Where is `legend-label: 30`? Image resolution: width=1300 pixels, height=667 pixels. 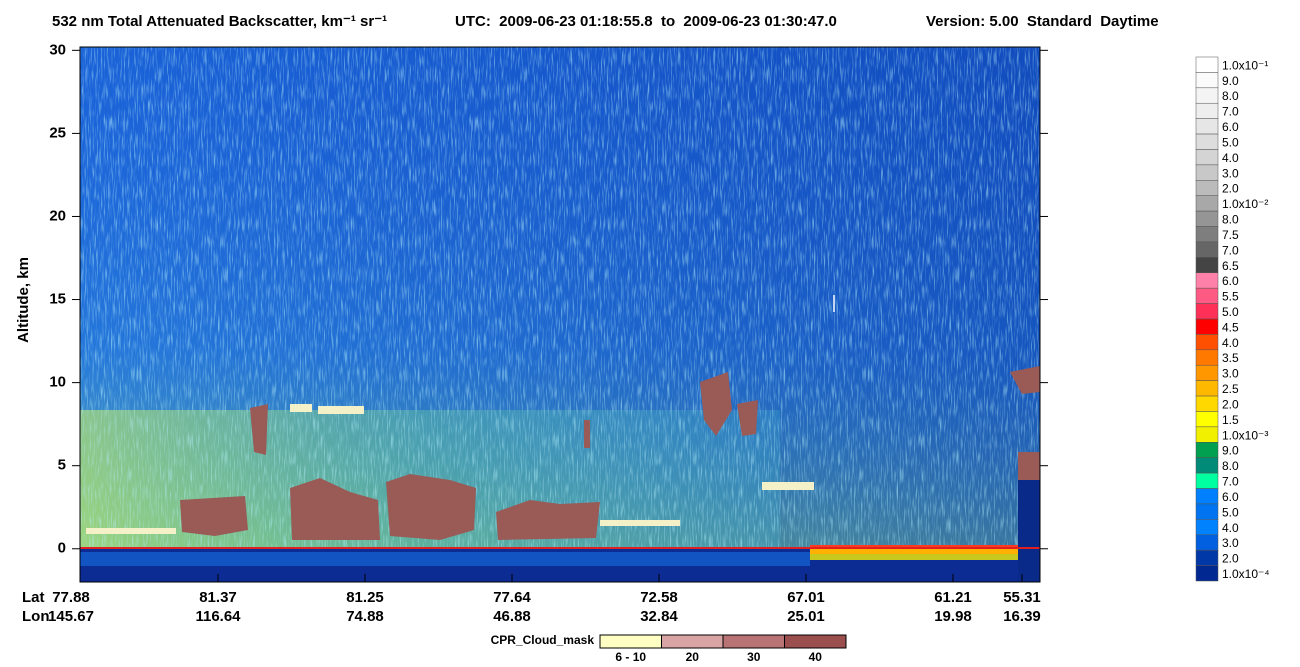
legend-label: 30 is located at coordinates (754, 657).